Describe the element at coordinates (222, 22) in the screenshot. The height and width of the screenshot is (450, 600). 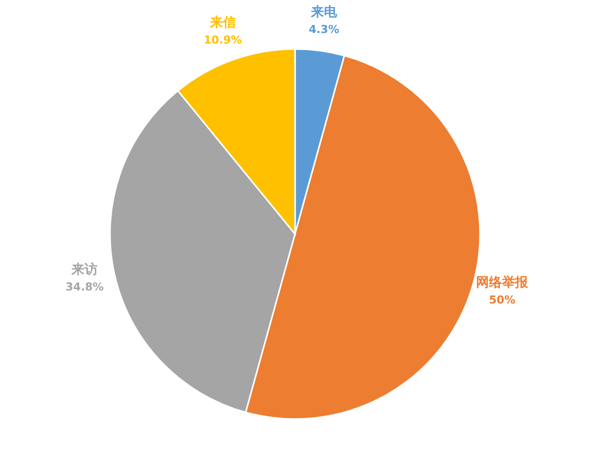
I see `slice-label: 来信` at that location.